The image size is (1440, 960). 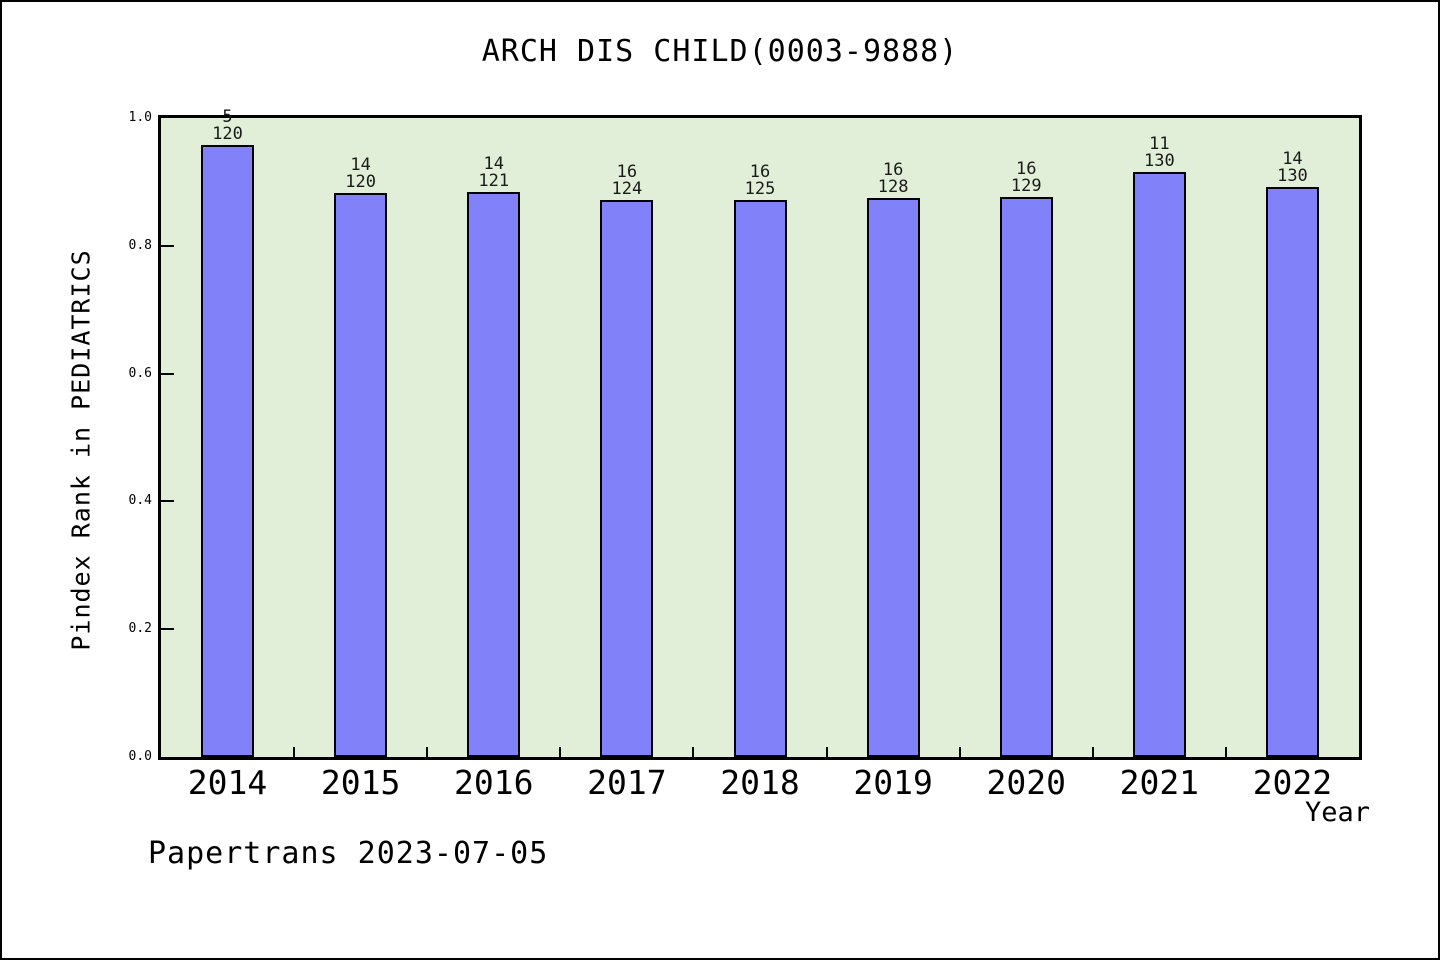 What do you see at coordinates (1337, 812) in the screenshot?
I see `x-axis-label: Year` at bounding box center [1337, 812].